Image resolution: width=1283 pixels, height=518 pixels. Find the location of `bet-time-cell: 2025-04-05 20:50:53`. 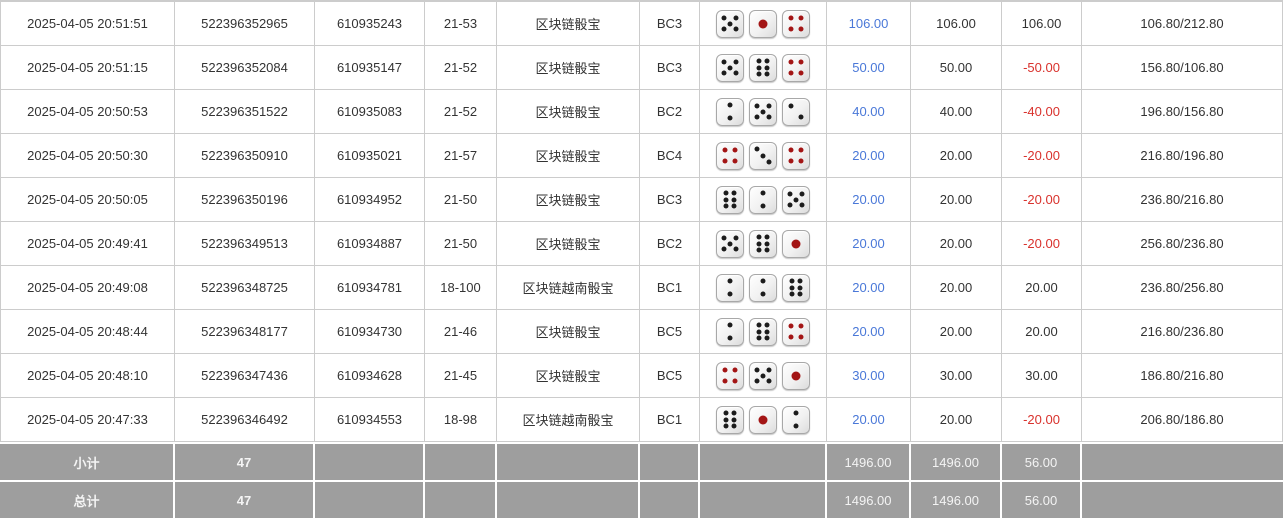

bet-time-cell: 2025-04-05 20:50:53 is located at coordinates (87, 112).